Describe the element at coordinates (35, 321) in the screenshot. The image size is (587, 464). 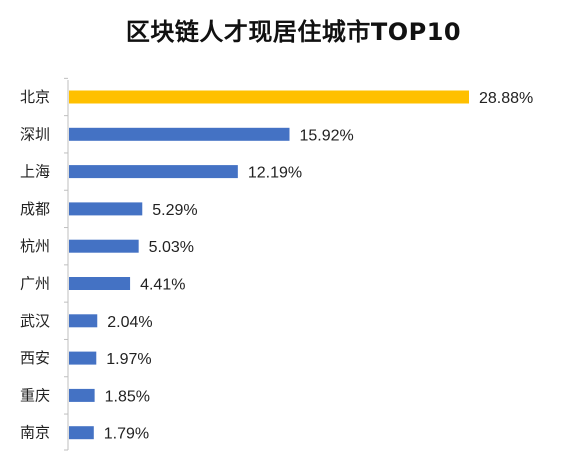
I see `category-label: 武汉` at that location.